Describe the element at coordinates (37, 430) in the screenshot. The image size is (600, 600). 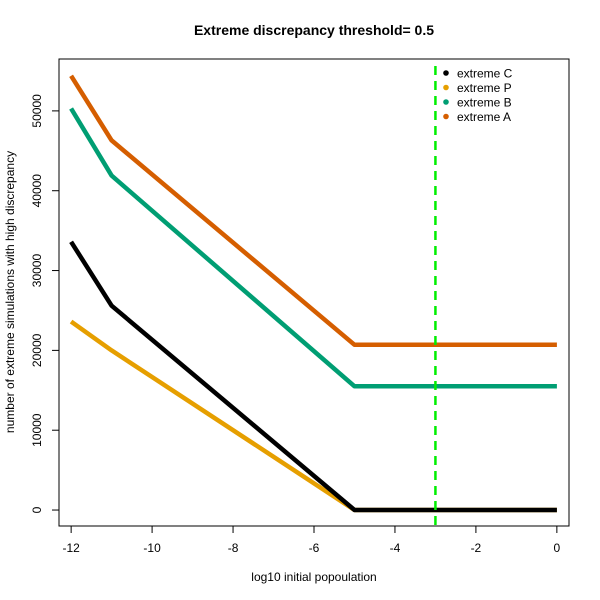
I see `y-tick-label: 10000` at that location.